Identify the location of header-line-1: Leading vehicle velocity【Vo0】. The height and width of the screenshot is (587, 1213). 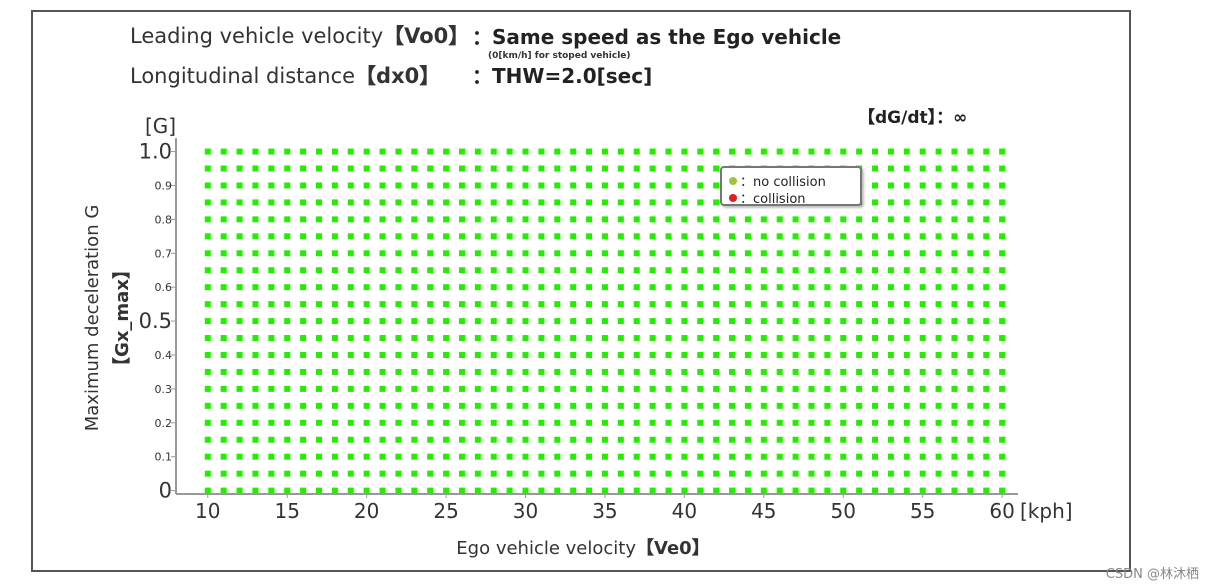
(299, 35).